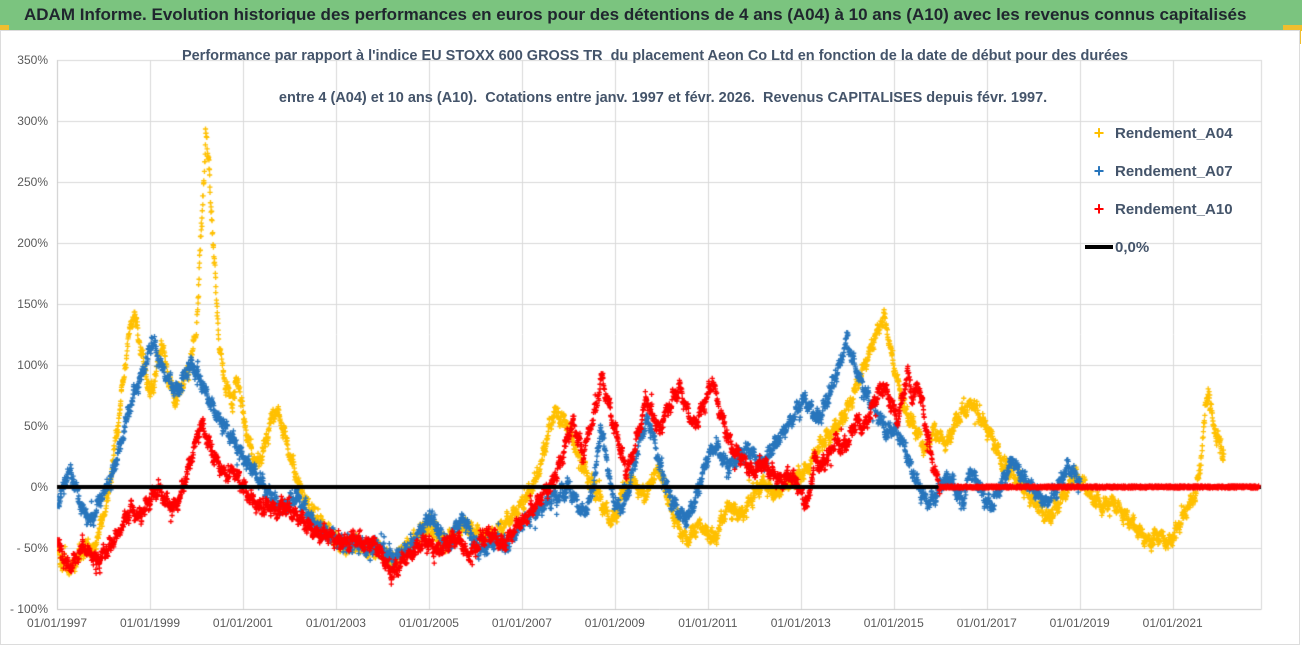  I want to click on x-axis-tick-label: 01/01/2021, so click(1172, 623).